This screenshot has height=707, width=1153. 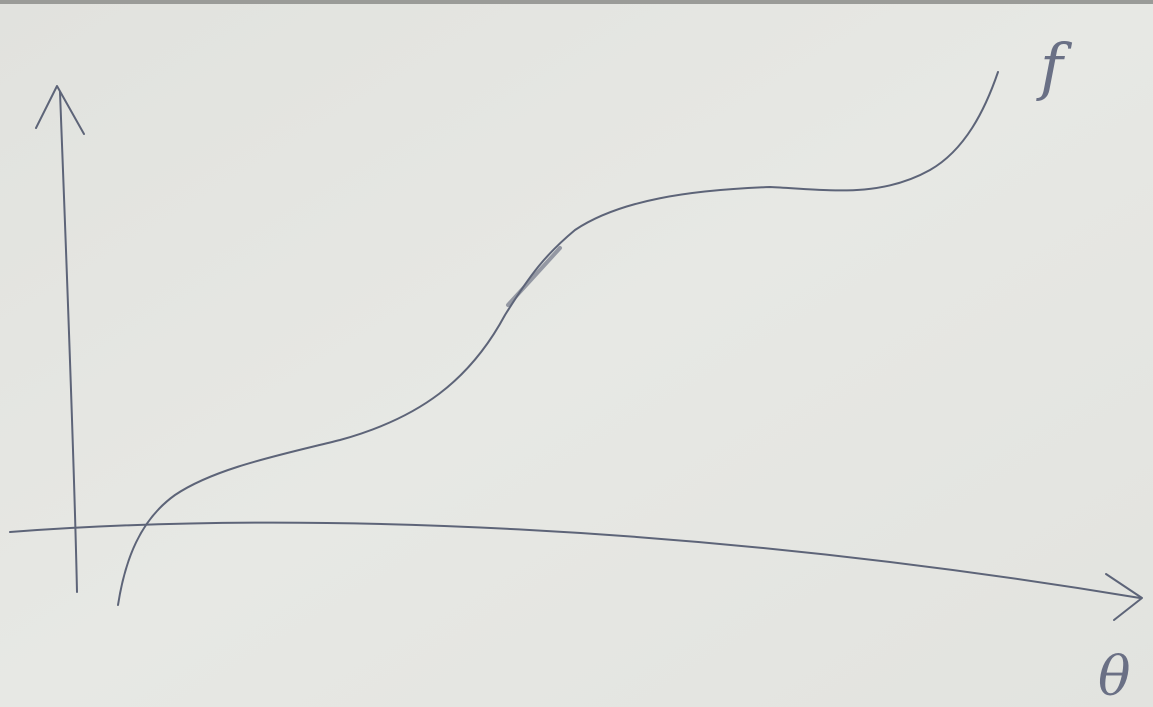 I want to click on curve-mark, so click(x=534, y=276).